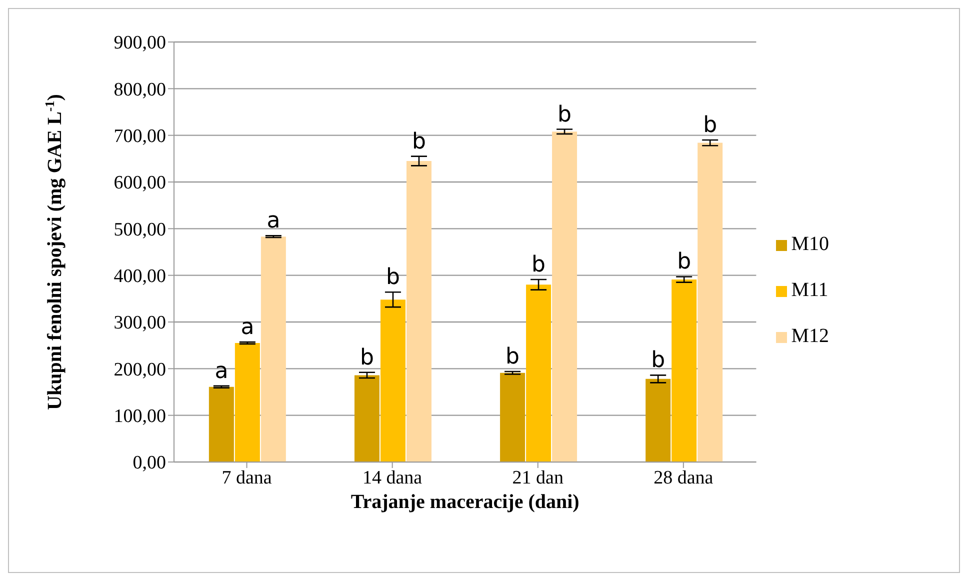 Image resolution: width=968 pixels, height=581 pixels. Describe the element at coordinates (140, 369) in the screenshot. I see `y-tick-label: 200,00` at that location.